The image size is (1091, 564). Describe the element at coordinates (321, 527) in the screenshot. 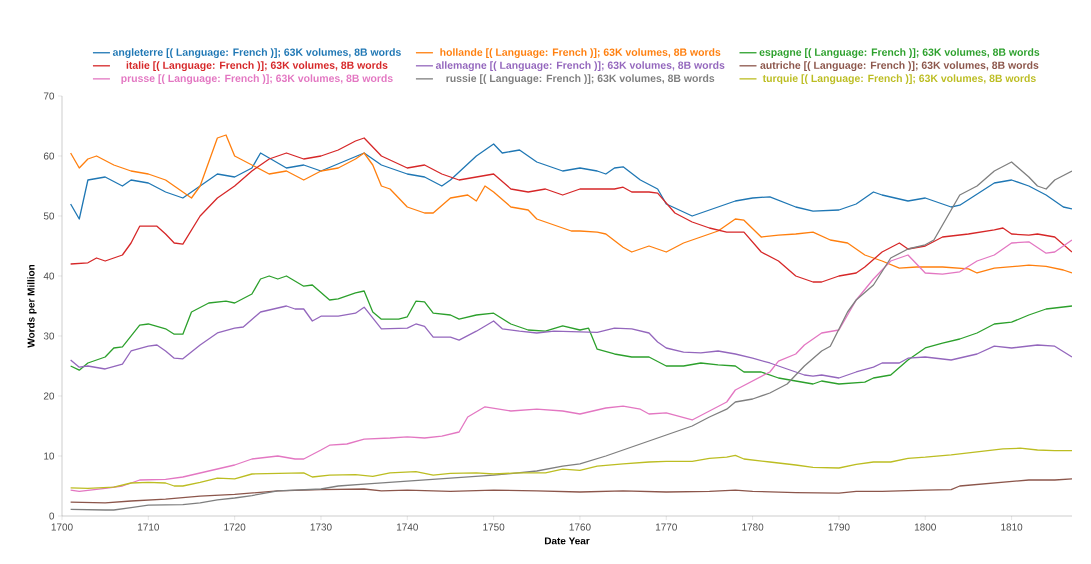

I see `x-tick-label: 1730` at that location.